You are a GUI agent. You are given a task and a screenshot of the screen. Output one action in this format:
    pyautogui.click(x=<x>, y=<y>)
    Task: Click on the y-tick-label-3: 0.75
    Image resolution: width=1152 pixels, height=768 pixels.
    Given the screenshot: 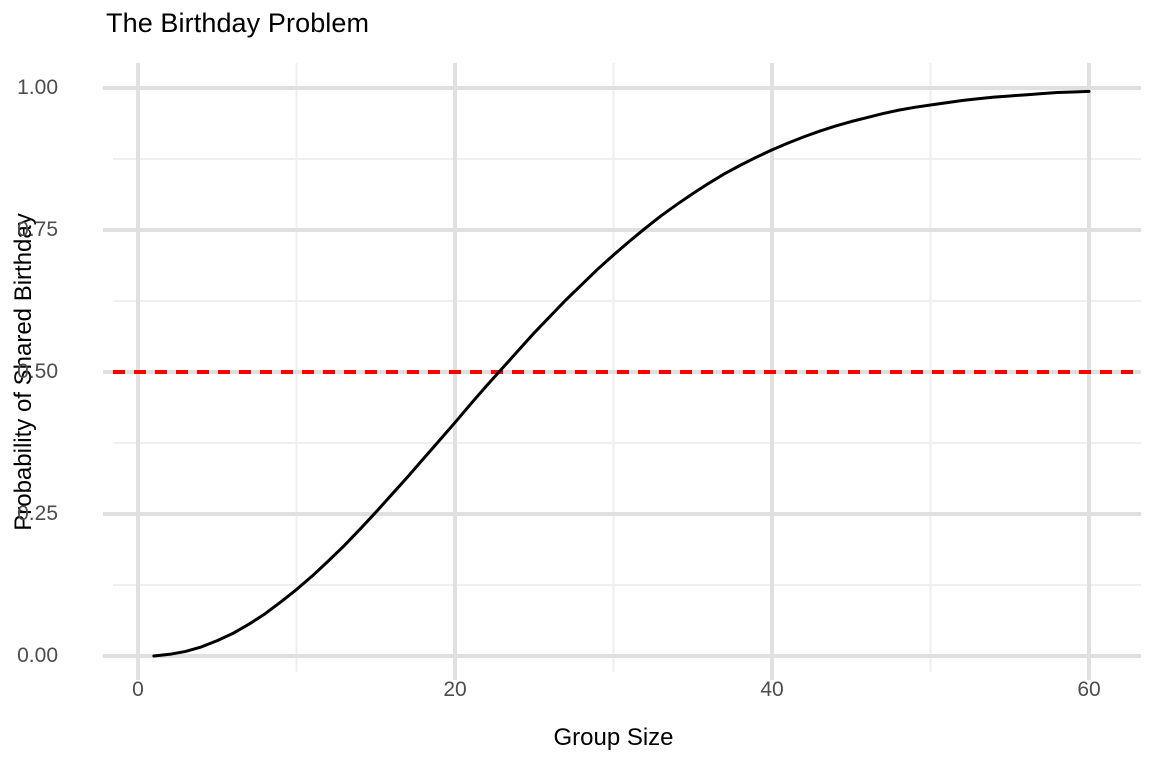 What is the action you would take?
    pyautogui.click(x=37, y=229)
    